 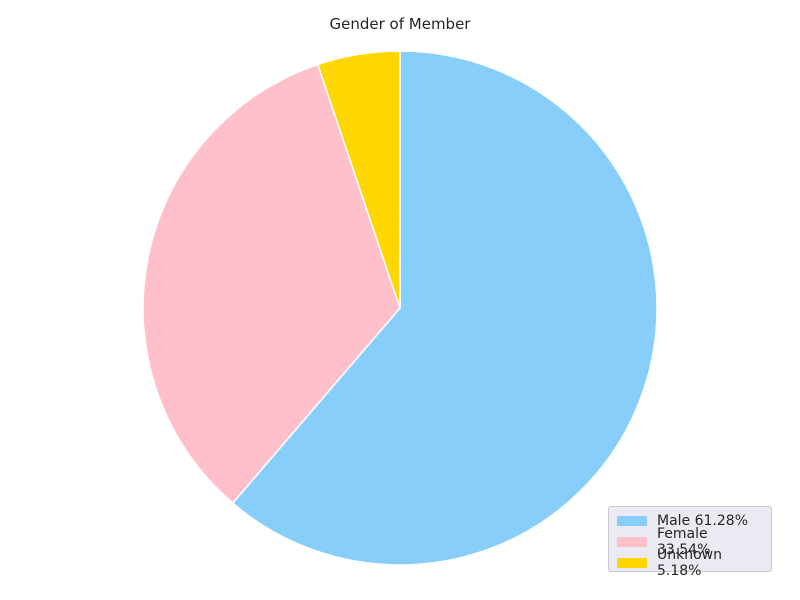 I want to click on legend-entry-female: Female 33.54%, so click(x=690, y=542).